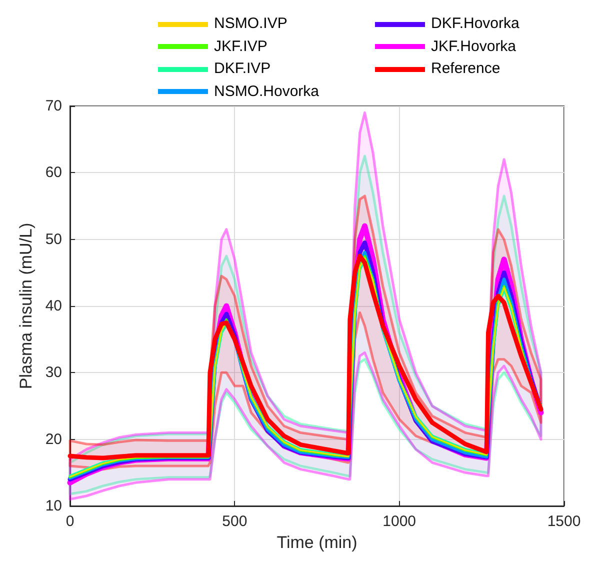 This screenshot has width=603, height=568. I want to click on legend-label: NSMO.Hovorka, so click(267, 91).